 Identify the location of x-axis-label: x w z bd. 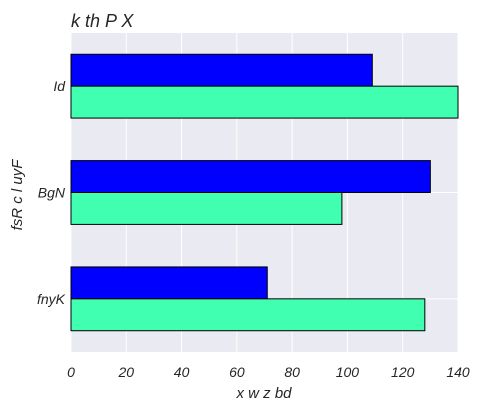
(263, 393).